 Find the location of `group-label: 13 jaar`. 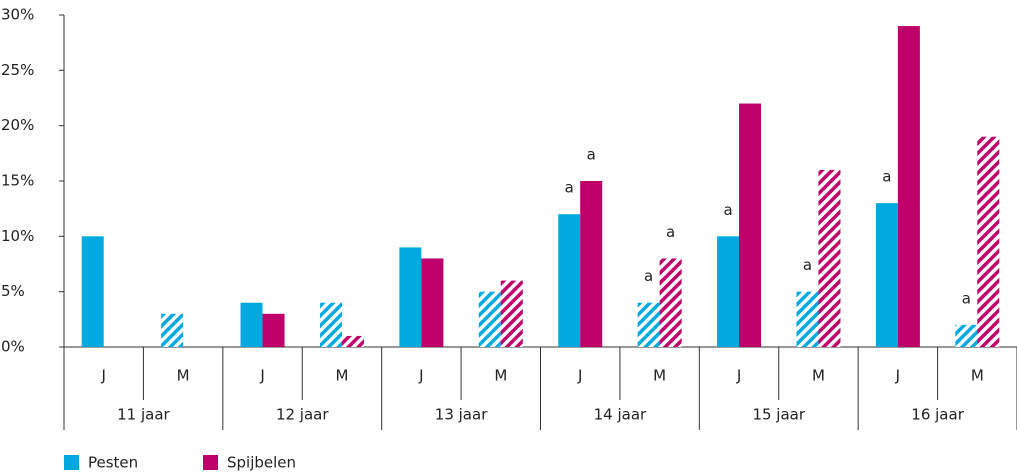

group-label: 13 jaar is located at coordinates (461, 415).